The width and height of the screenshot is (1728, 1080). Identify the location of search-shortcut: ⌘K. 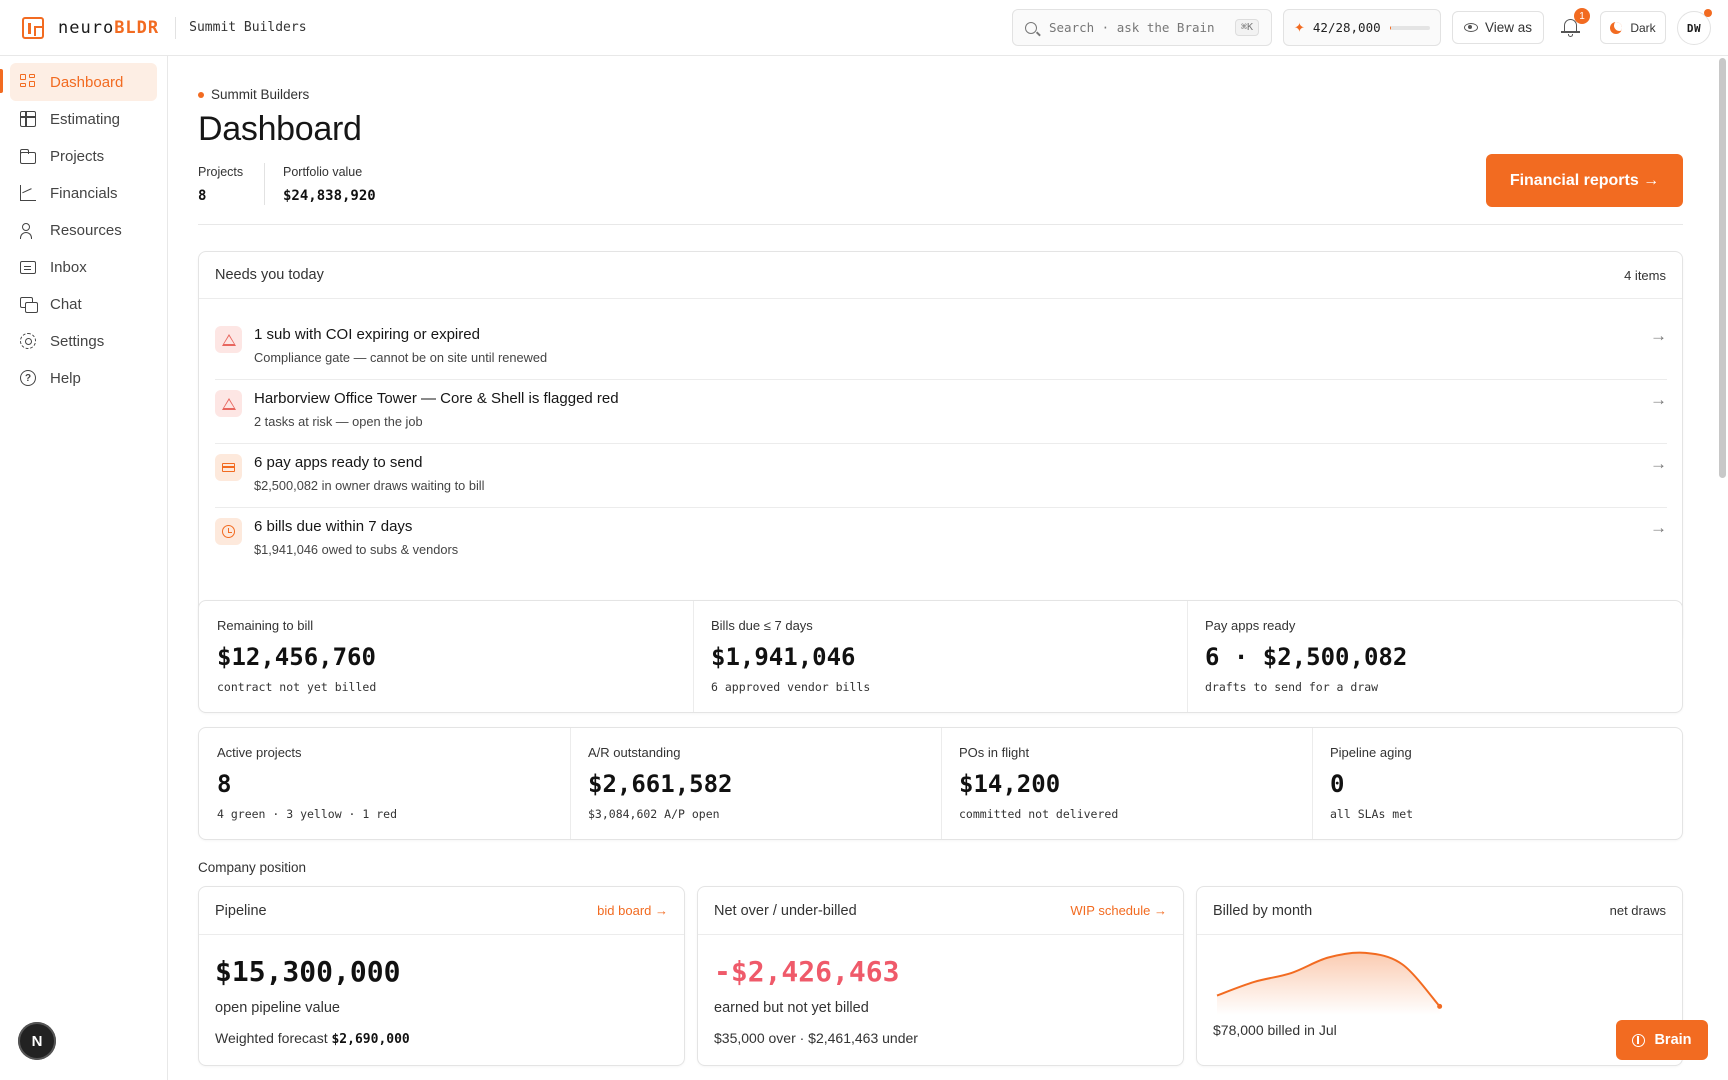
(1246, 27).